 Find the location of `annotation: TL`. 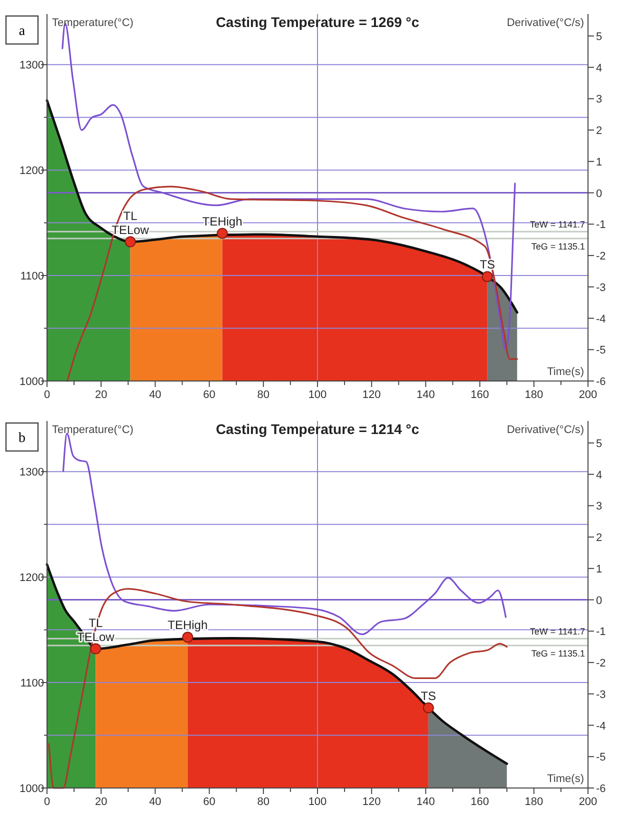

annotation: TL is located at coordinates (130, 215).